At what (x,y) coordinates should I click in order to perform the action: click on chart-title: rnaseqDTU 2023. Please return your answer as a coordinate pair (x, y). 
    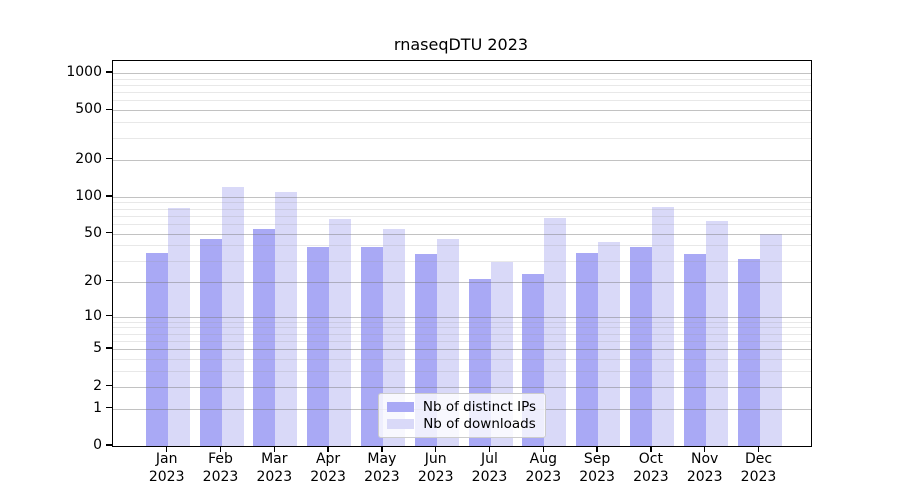
    Looking at the image, I should click on (461, 44).